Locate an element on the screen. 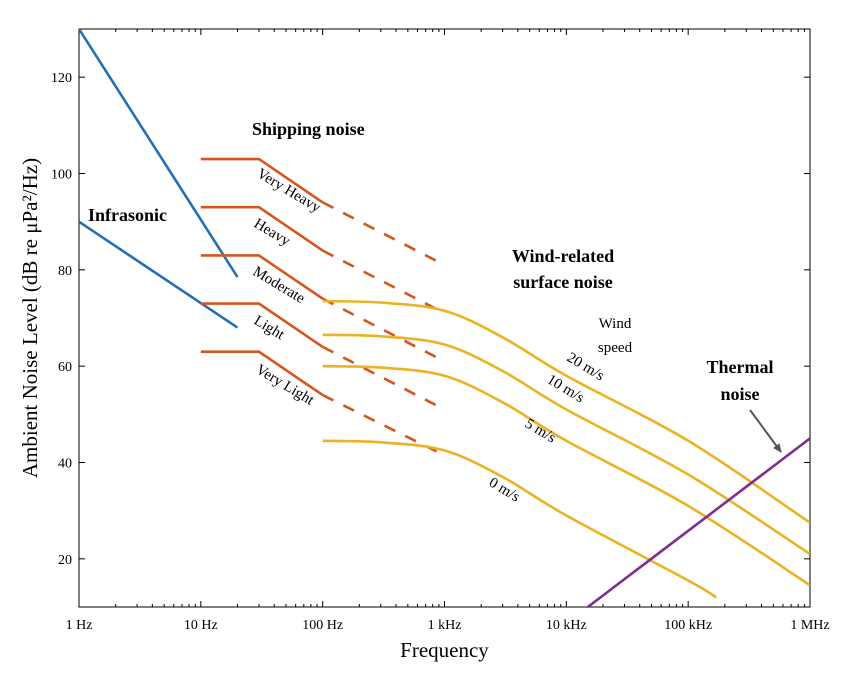 This screenshot has height=677, width=849. annotation-wind-related-line1: Wind-related is located at coordinates (563, 256).